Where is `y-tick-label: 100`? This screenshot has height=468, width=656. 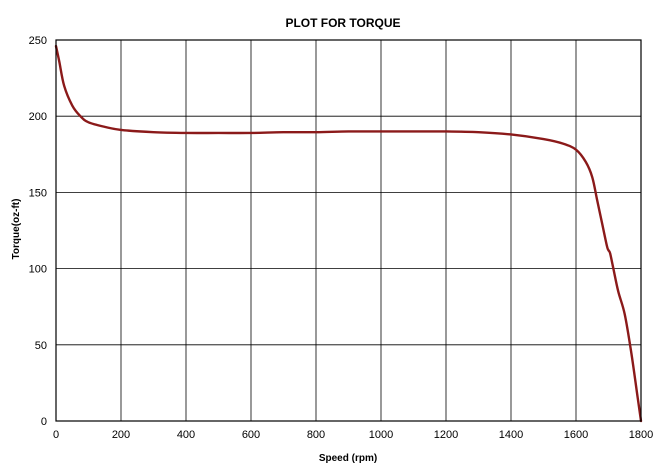
y-tick-label: 100 is located at coordinates (38, 270).